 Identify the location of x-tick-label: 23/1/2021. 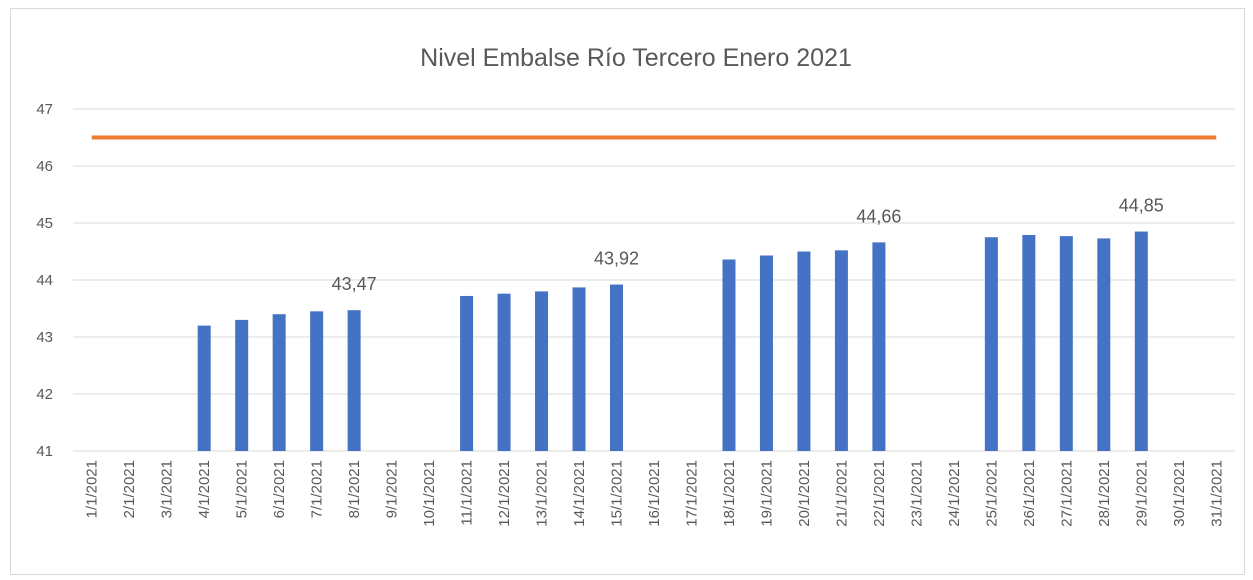
(916, 493).